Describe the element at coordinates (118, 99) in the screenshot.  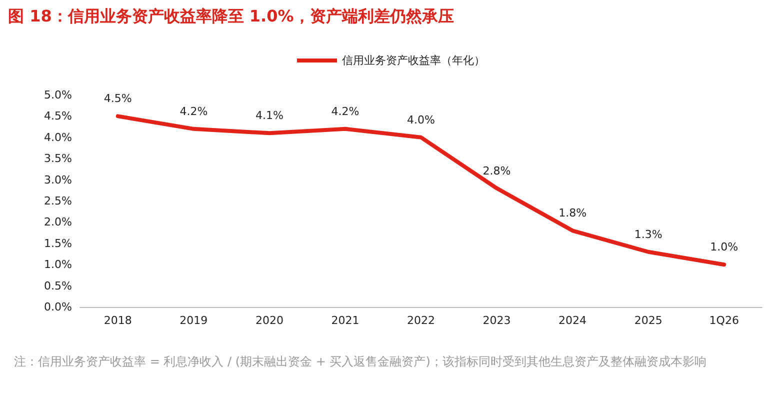
I see `data-label: 4.5%` at that location.